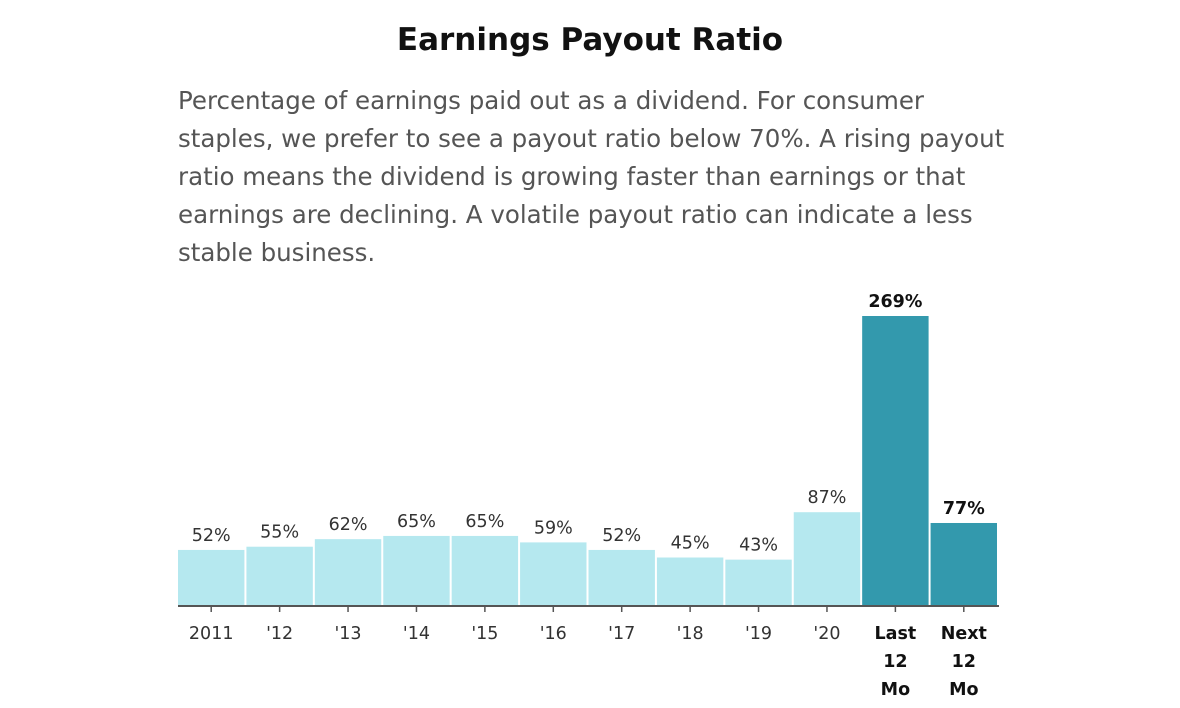 The height and width of the screenshot is (708, 1180). I want to click on value-label-12: 55%, so click(279, 533).